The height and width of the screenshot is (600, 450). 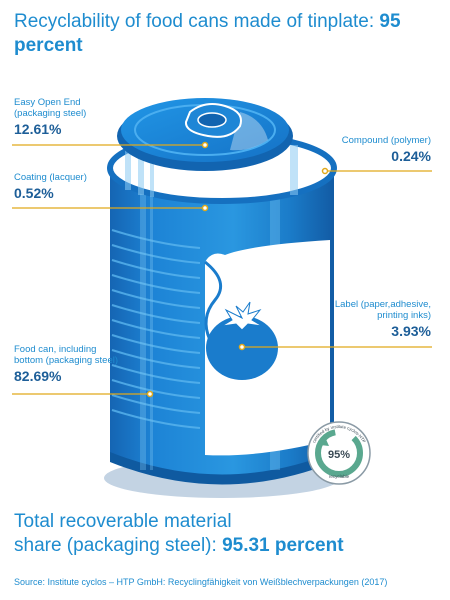 I want to click on food-can-line2: bottom (packaging steel), so click(x=66, y=360).